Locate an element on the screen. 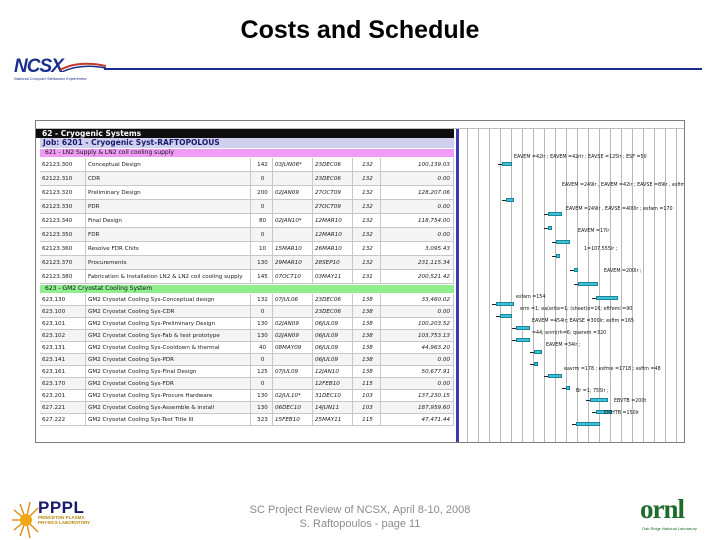 Image resolution: width=720 pixels, height=540 pixels. ornl-logo-subtitle: Oak Ridge National Laboratory is located at coordinates (669, 528).